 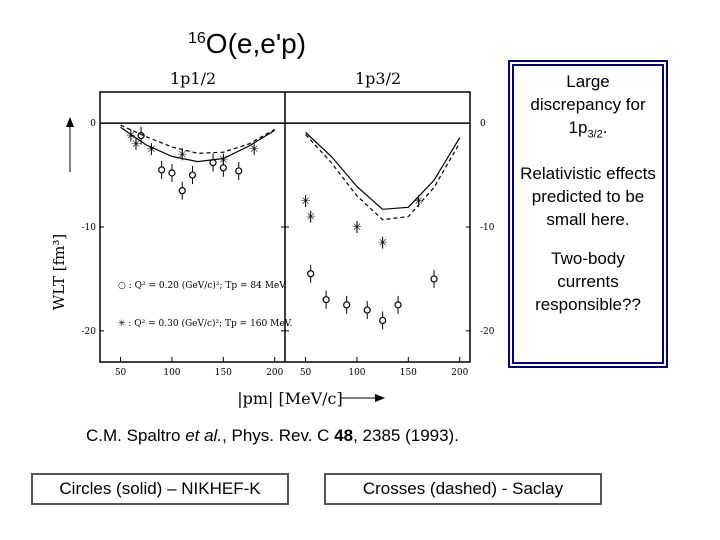 What do you see at coordinates (380, 398) in the screenshot?
I see `x-arrow-head` at bounding box center [380, 398].